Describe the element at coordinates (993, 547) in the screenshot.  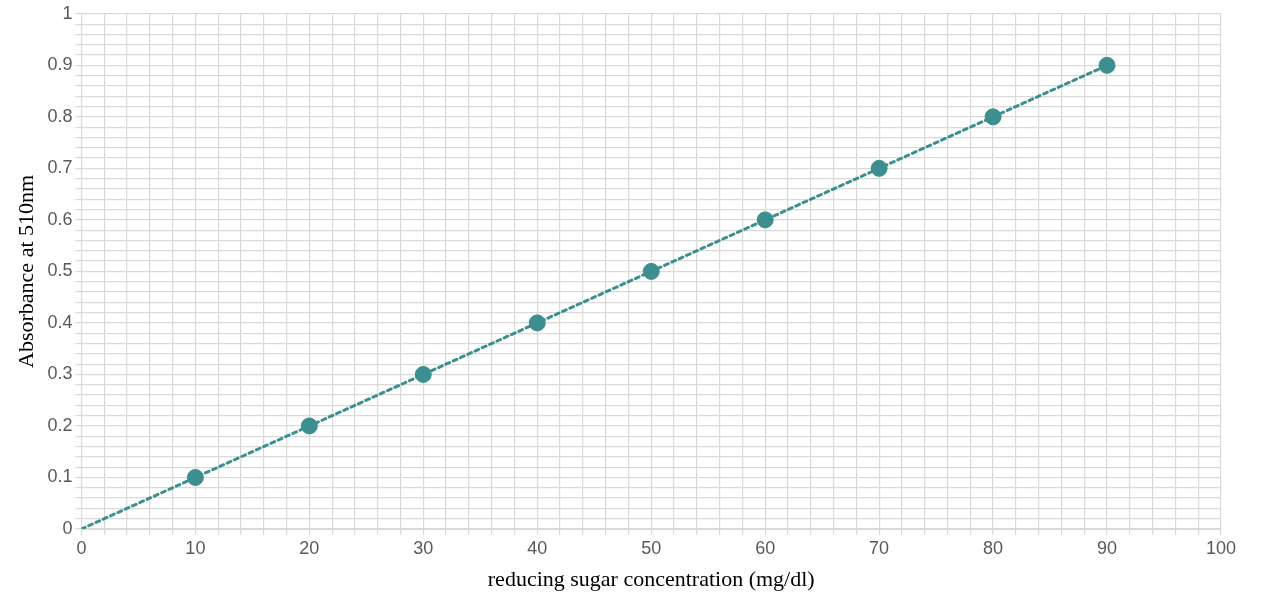
I see `x-tick-label: 80` at that location.